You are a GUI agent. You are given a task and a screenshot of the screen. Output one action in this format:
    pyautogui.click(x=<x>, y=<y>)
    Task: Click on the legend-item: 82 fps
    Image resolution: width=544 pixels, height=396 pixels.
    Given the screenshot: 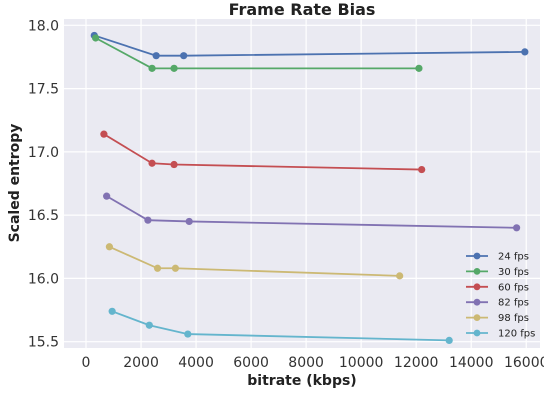 What is the action you would take?
    pyautogui.click(x=497, y=303)
    